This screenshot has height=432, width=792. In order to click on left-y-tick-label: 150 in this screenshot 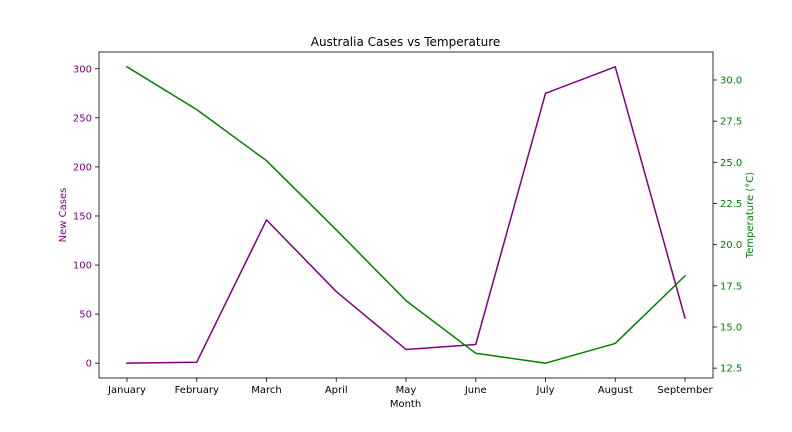, I will do `click(82, 216)`.